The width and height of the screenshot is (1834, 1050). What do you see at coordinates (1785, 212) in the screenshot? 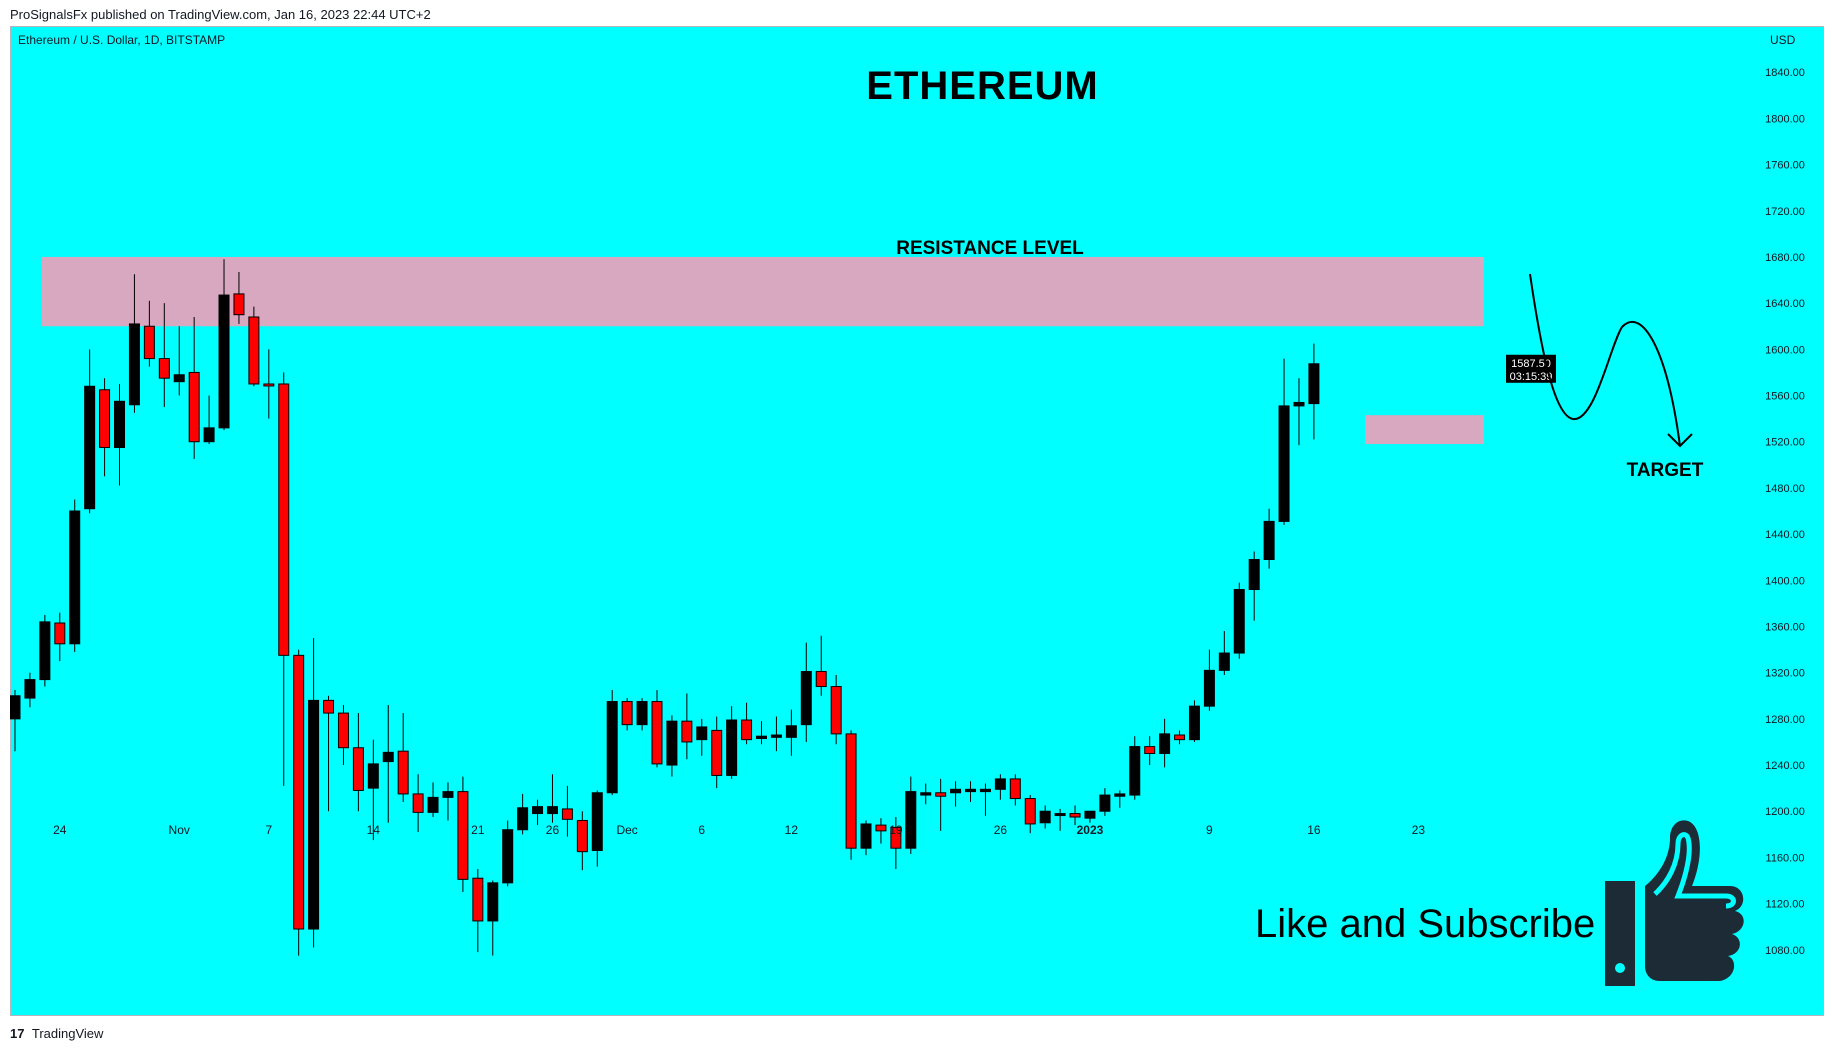
I see `price-tick-label: 1720.00` at bounding box center [1785, 212].